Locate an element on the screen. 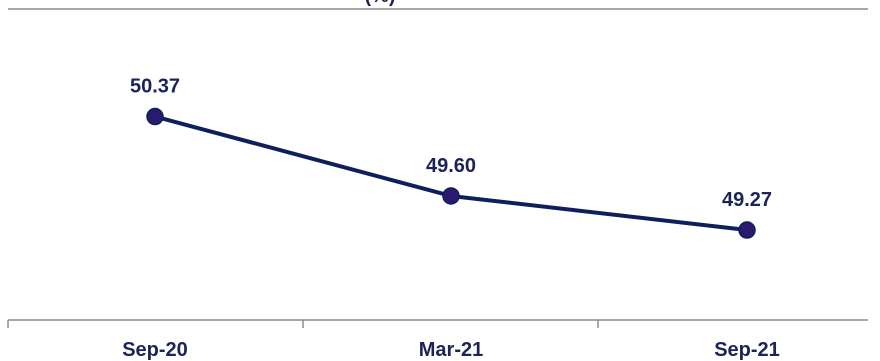  chart-title: (%) is located at coordinates (379, 3).